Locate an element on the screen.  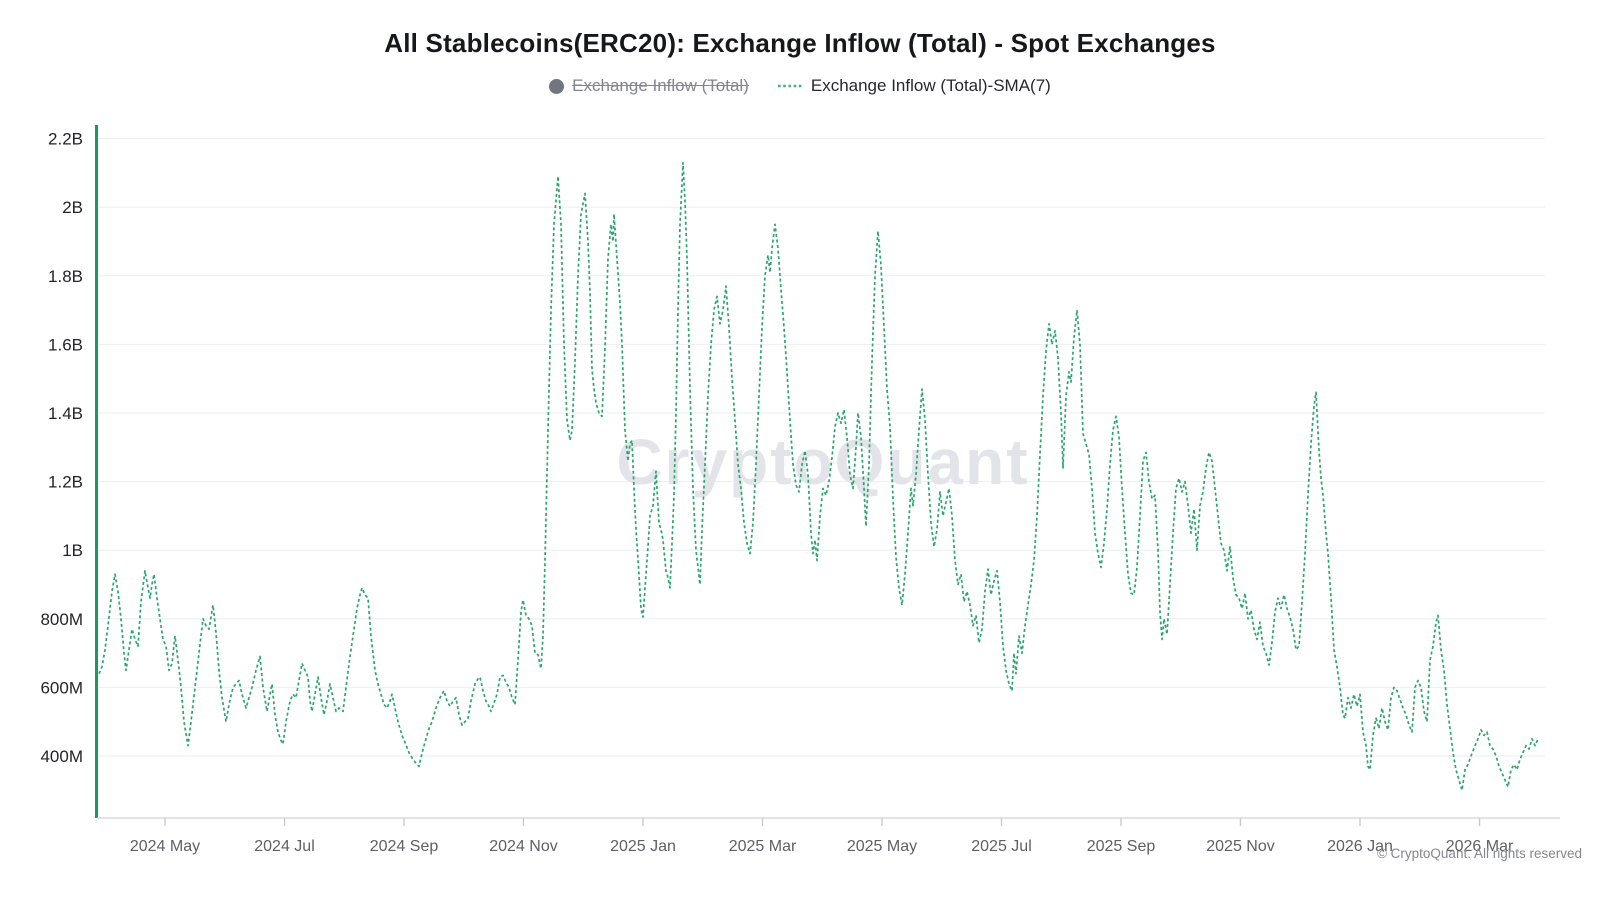
x-axis-tick-label: 2024 May is located at coordinates (165, 846).